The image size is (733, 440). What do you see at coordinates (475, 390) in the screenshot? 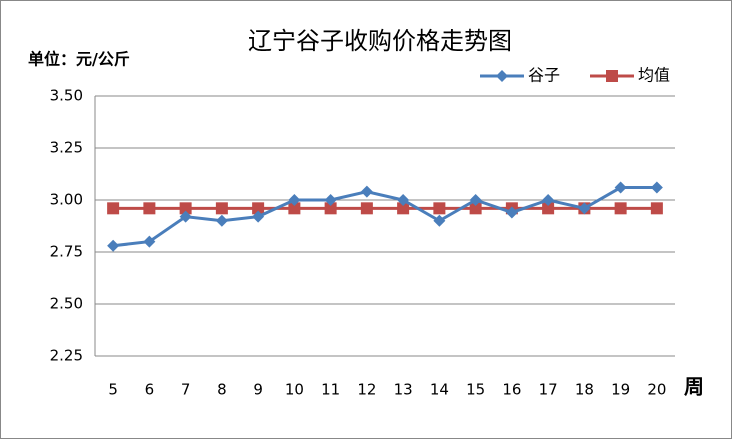
I see `x-tick-label: 15` at bounding box center [475, 390].